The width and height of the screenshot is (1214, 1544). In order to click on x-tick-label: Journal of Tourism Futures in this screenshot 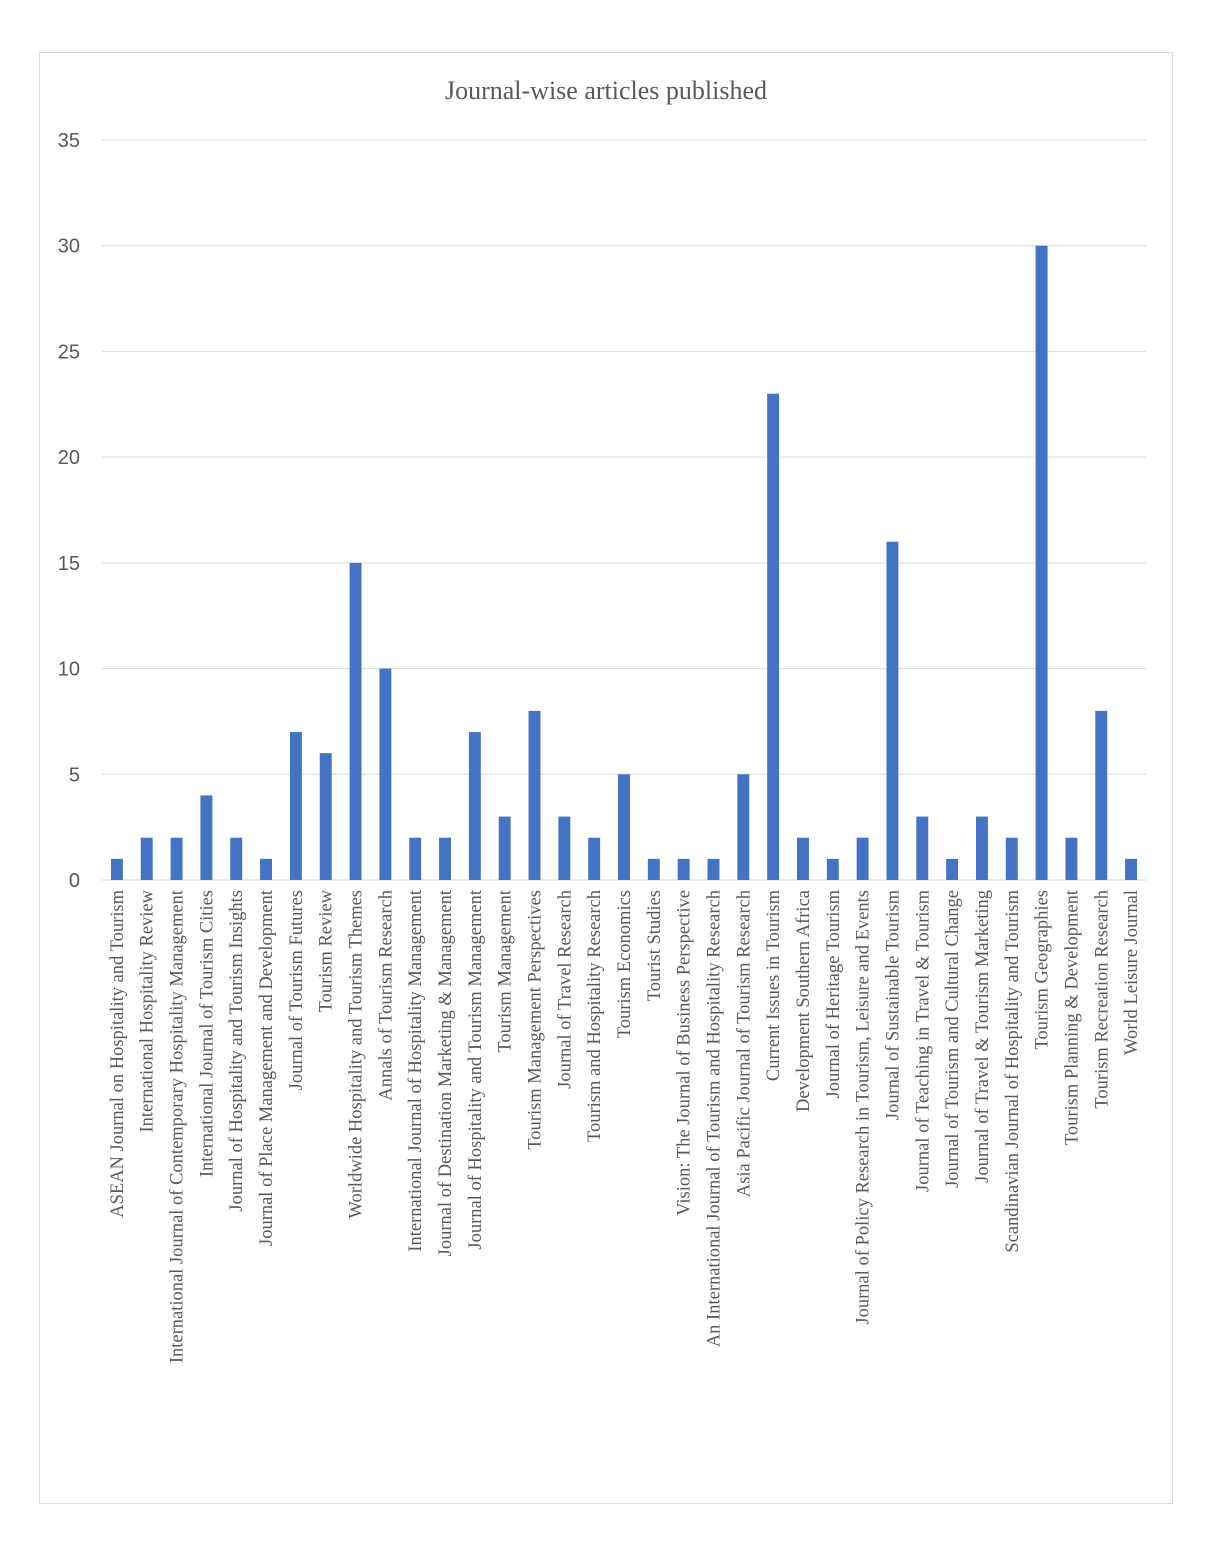, I will do `click(297, 990)`.